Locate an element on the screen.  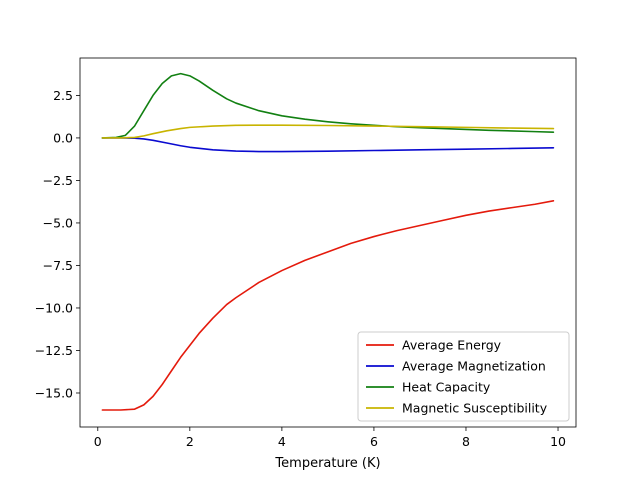
x-axis-ticks: 0 2 4 6 8 10 is located at coordinates (330, 438).